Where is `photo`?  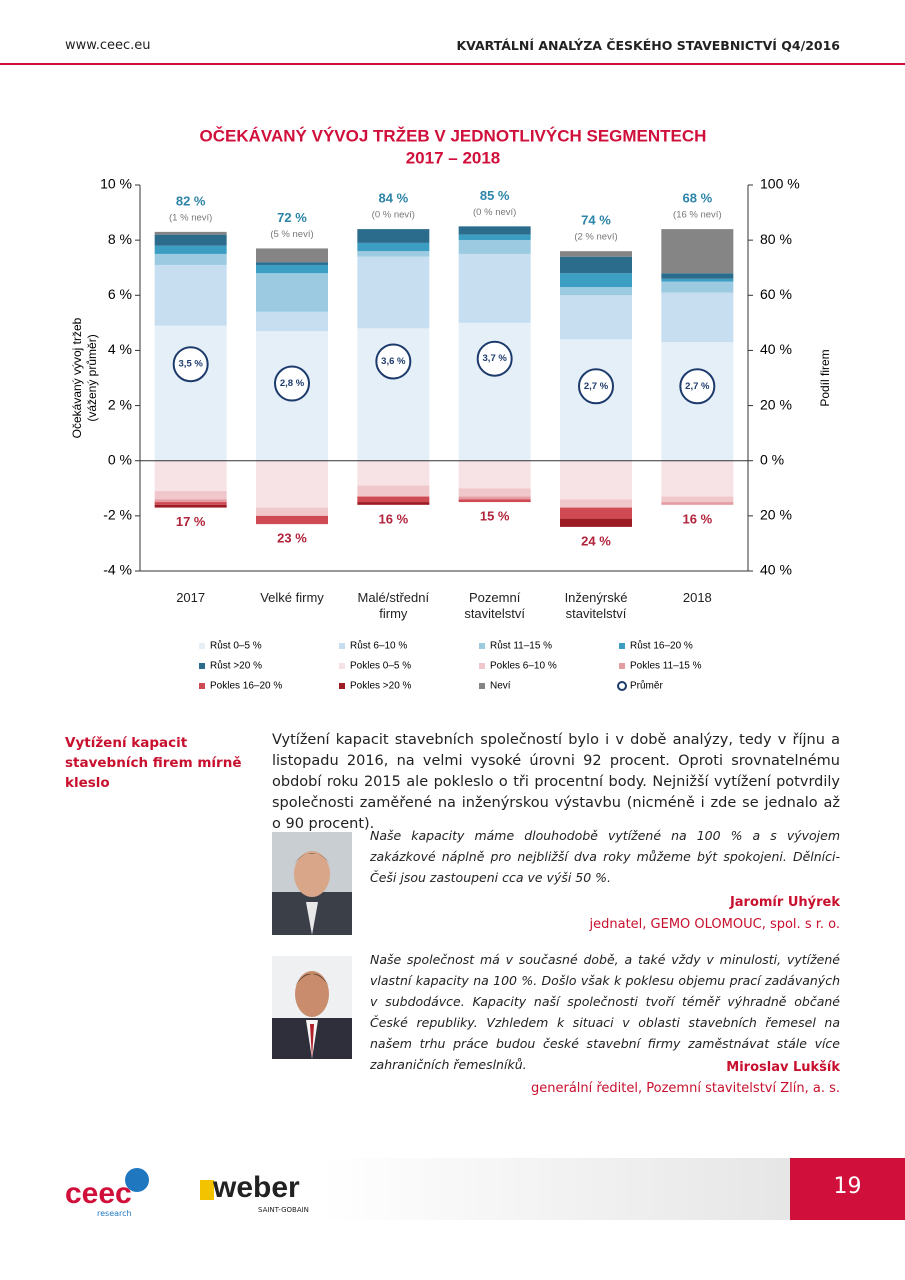
photo is located at coordinates (312, 1007).